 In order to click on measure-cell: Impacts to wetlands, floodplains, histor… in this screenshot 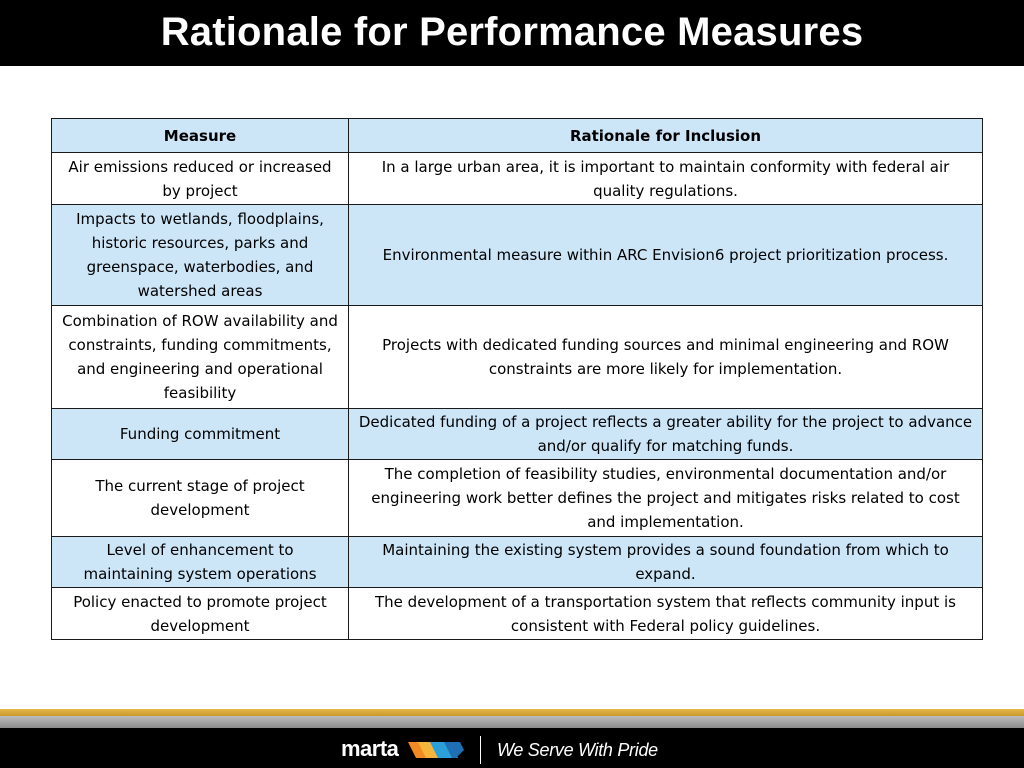, I will do `click(200, 255)`.